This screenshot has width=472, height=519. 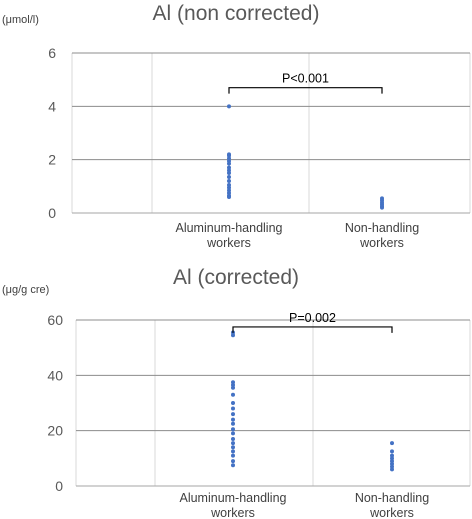 What do you see at coordinates (52, 106) in the screenshot?
I see `y-tick-label: 4` at bounding box center [52, 106].